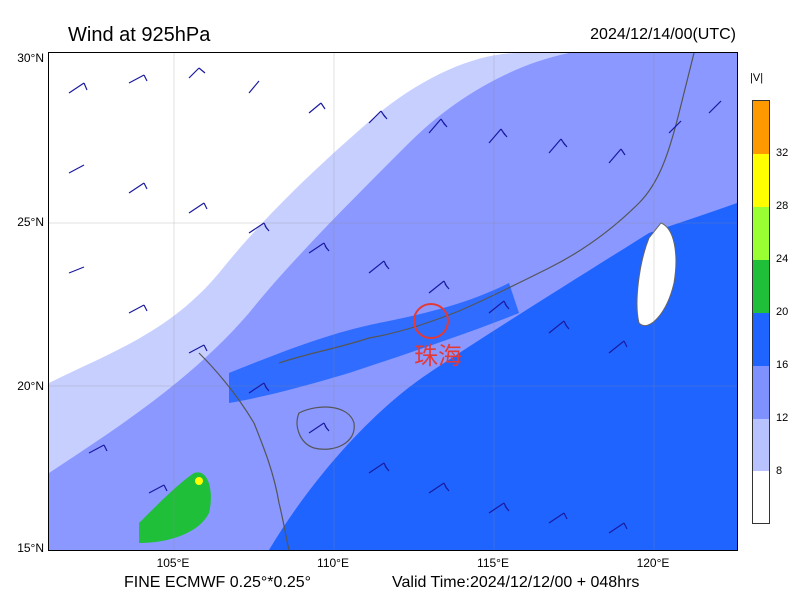 The width and height of the screenshot is (800, 600). What do you see at coordinates (431, 321) in the screenshot?
I see `zhuhai-marker` at bounding box center [431, 321].